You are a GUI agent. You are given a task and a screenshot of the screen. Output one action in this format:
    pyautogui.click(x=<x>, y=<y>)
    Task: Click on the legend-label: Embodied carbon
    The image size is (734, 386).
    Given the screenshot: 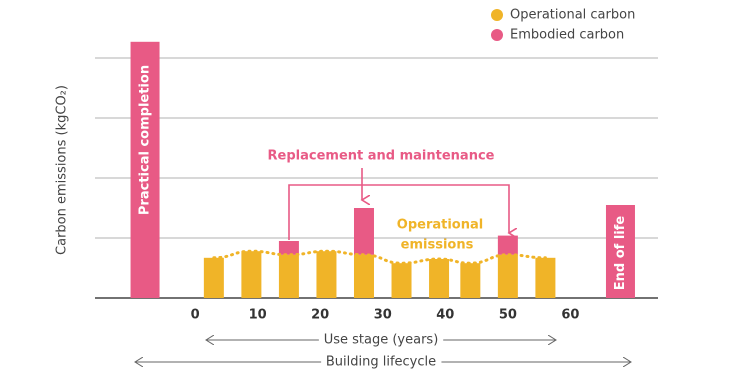 What is the action you would take?
    pyautogui.click(x=567, y=35)
    